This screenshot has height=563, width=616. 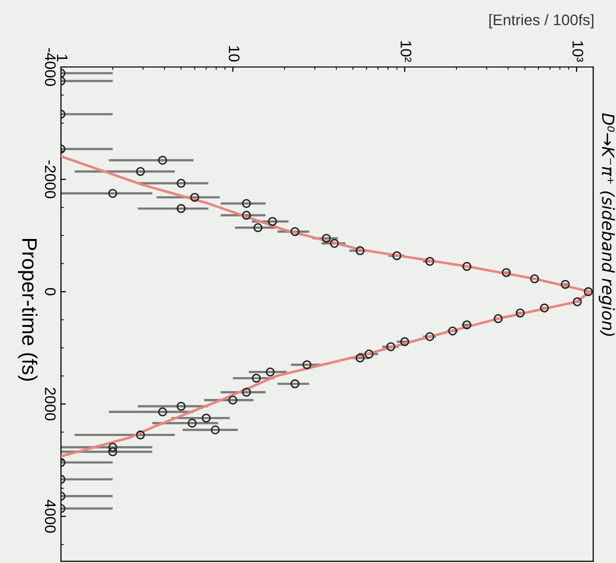 What do you see at coordinates (50, 404) in the screenshot?
I see `y-tick-label: 2000` at bounding box center [50, 404].